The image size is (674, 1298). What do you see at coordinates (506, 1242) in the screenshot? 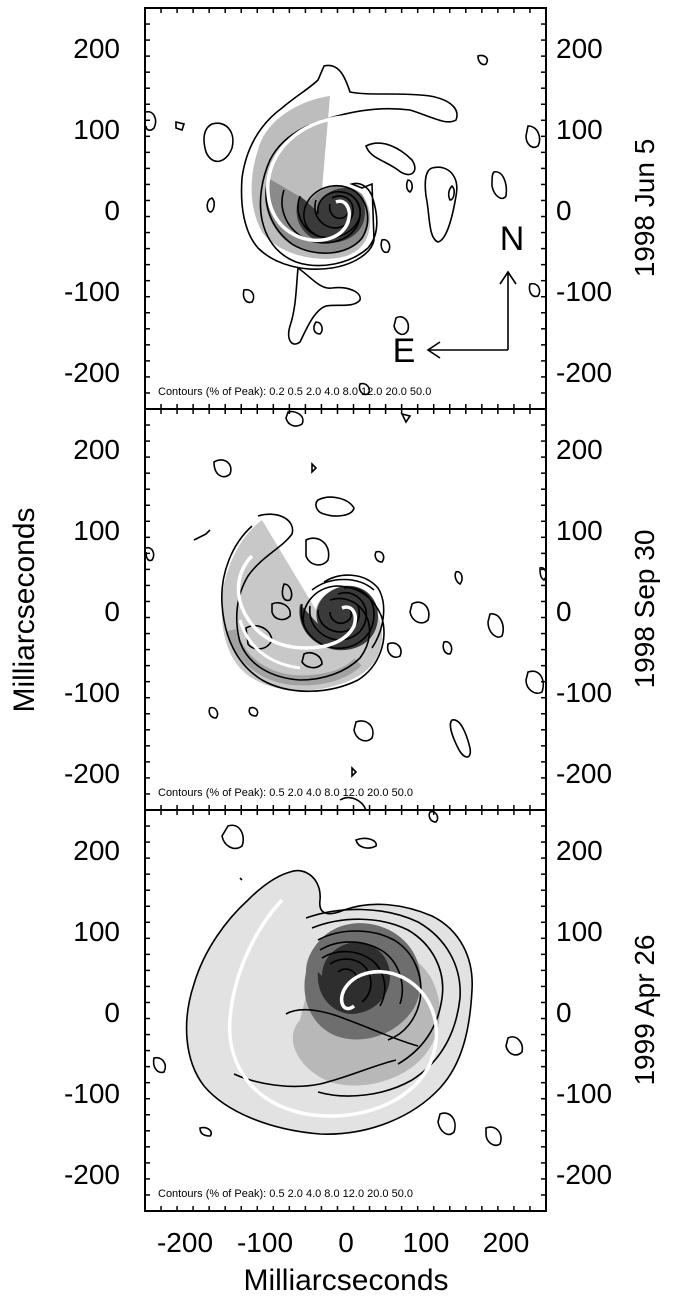
I see `x-tick-label: 200` at bounding box center [506, 1242].